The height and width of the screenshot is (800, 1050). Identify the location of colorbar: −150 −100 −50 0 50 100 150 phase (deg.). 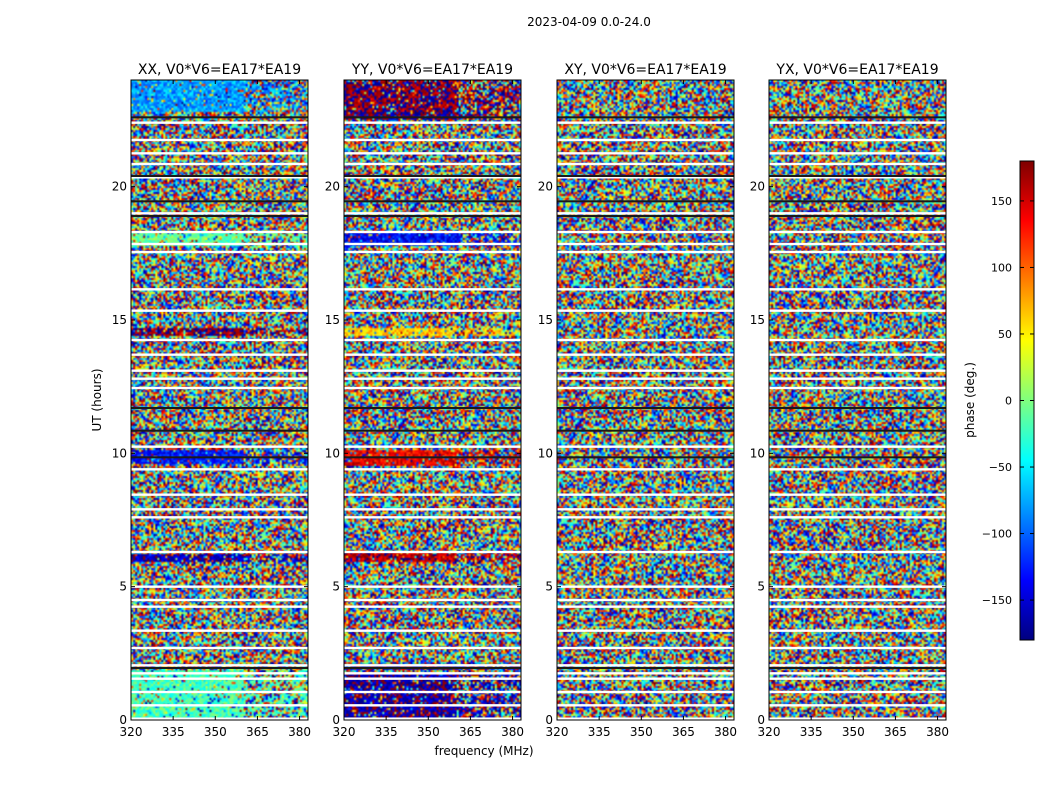
(999, 400).